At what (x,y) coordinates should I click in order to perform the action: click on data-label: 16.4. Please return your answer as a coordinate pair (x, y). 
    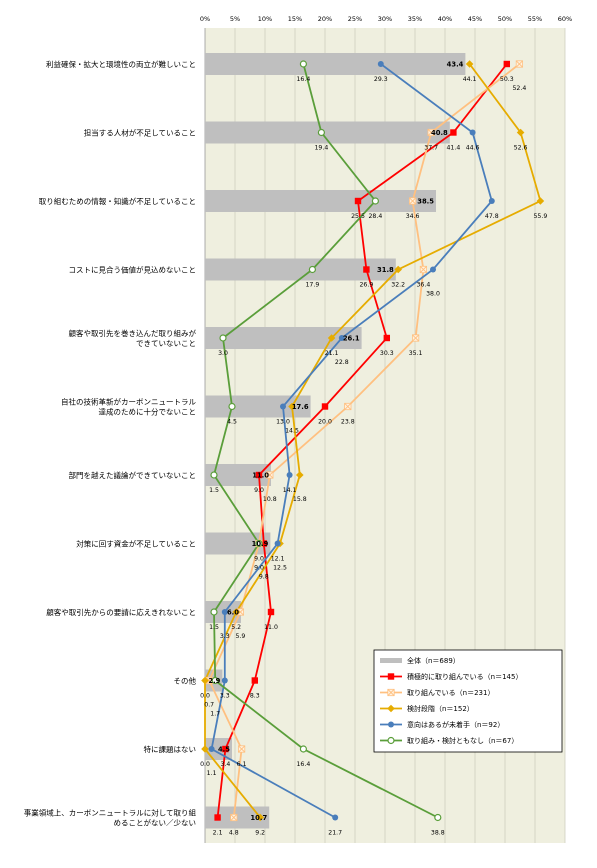
    Looking at the image, I should click on (304, 764).